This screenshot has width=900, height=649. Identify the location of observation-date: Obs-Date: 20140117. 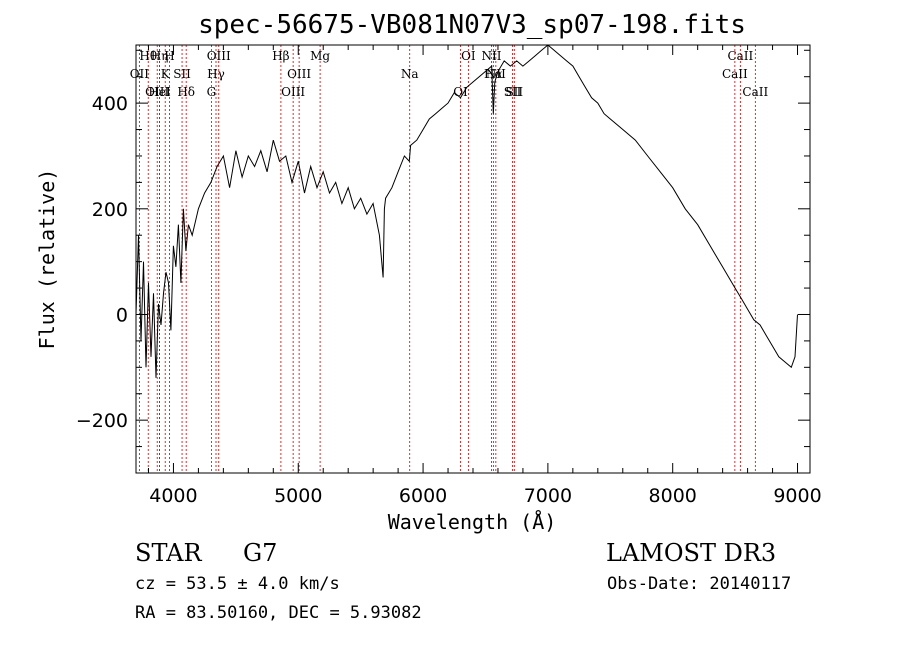
(699, 584).